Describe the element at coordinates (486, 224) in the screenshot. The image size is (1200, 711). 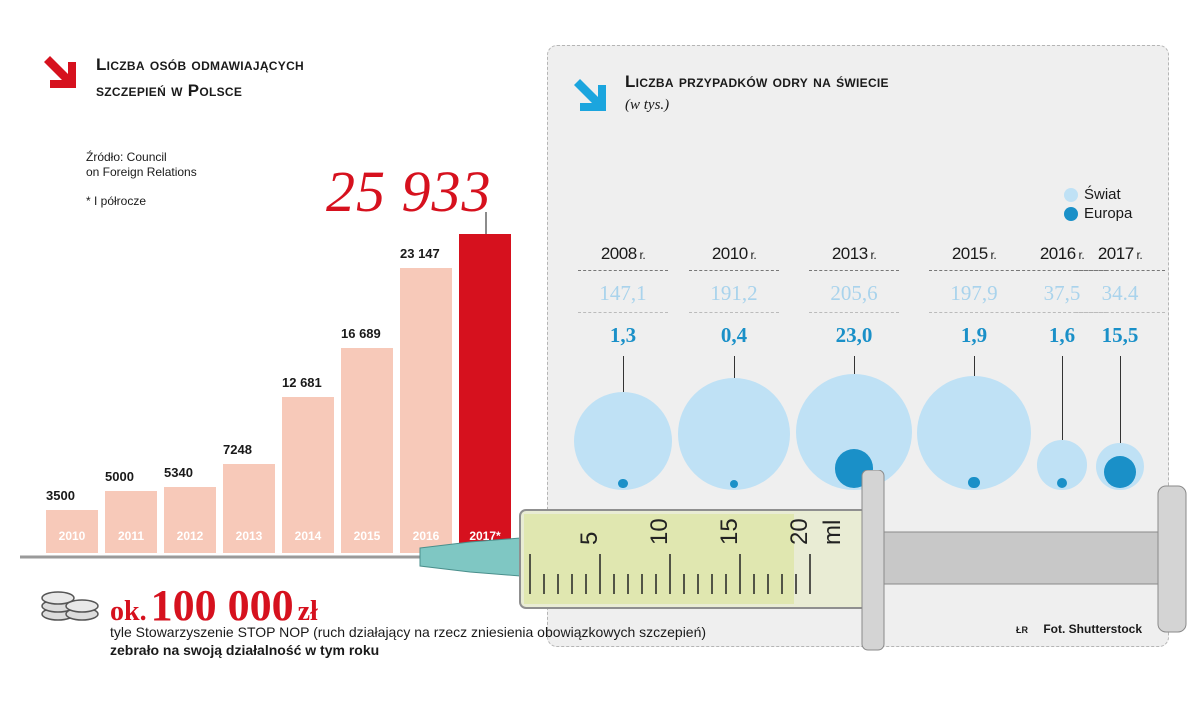
I see `highlight-leader-line` at that location.